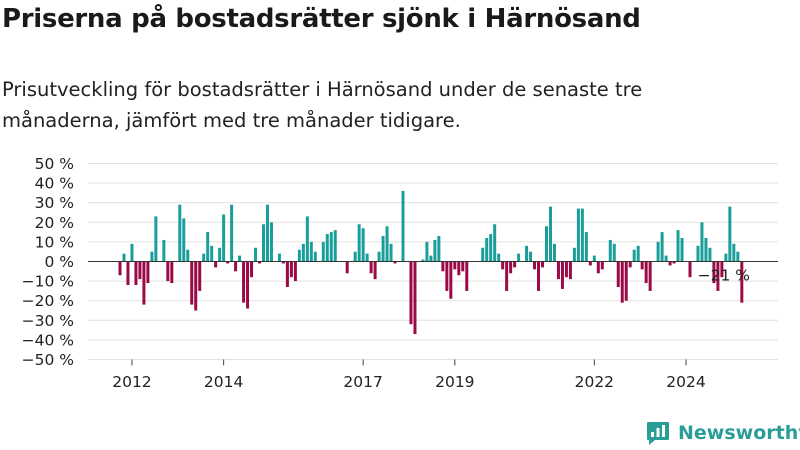 The image size is (800, 450). I want to click on y-tick-label: 0 %, so click(59, 262).